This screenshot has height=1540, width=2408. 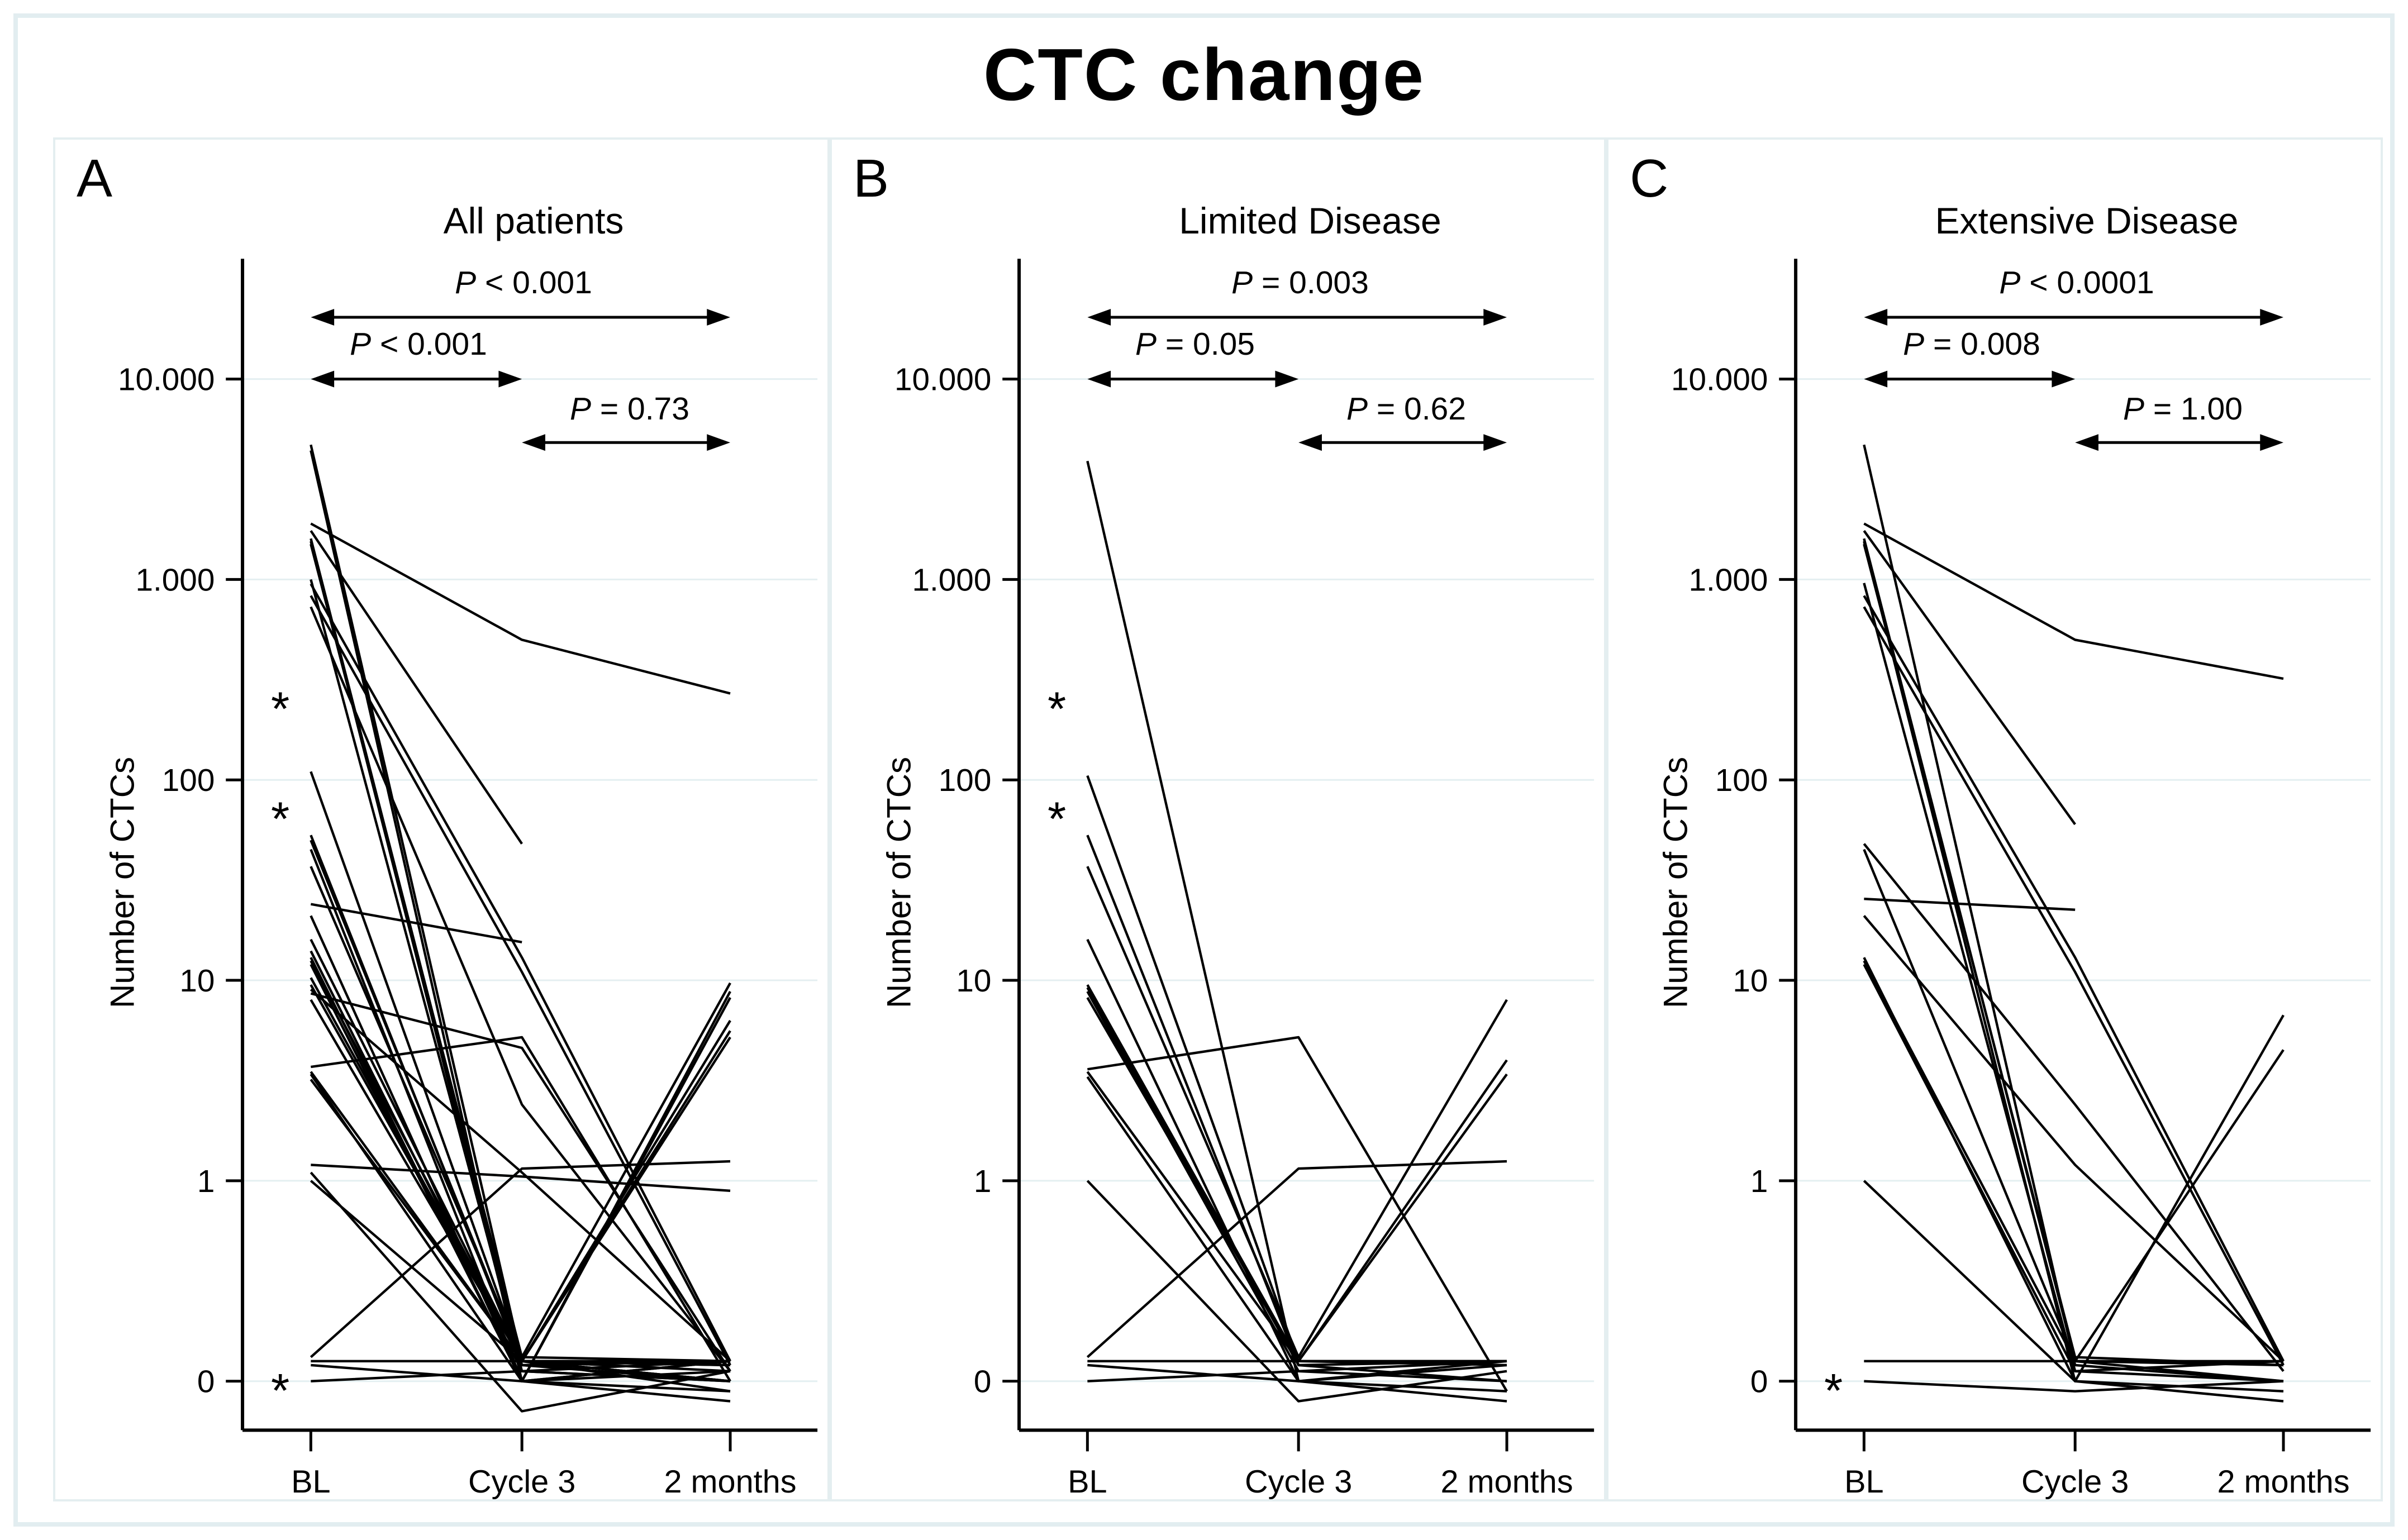 What do you see at coordinates (1204, 75) in the screenshot?
I see `figure-title: CTC change` at bounding box center [1204, 75].